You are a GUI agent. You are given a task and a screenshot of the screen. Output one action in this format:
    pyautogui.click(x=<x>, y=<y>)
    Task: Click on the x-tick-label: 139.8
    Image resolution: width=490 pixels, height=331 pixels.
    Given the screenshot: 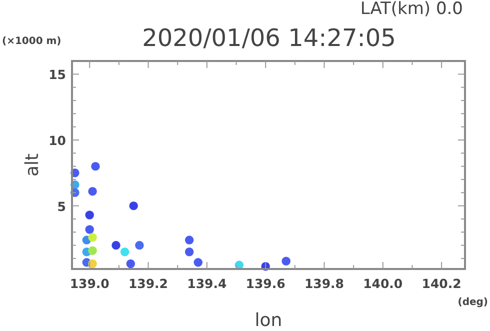 What is the action you would take?
    pyautogui.click(x=324, y=283)
    